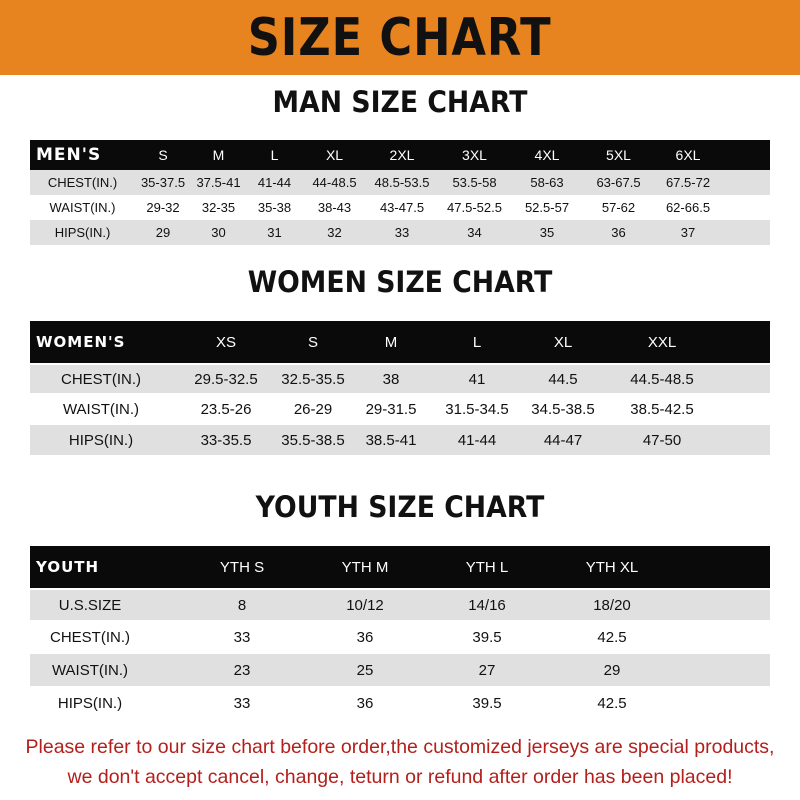 The image size is (800, 800). I want to click on banner-title: SIZE CHART, so click(400, 37).